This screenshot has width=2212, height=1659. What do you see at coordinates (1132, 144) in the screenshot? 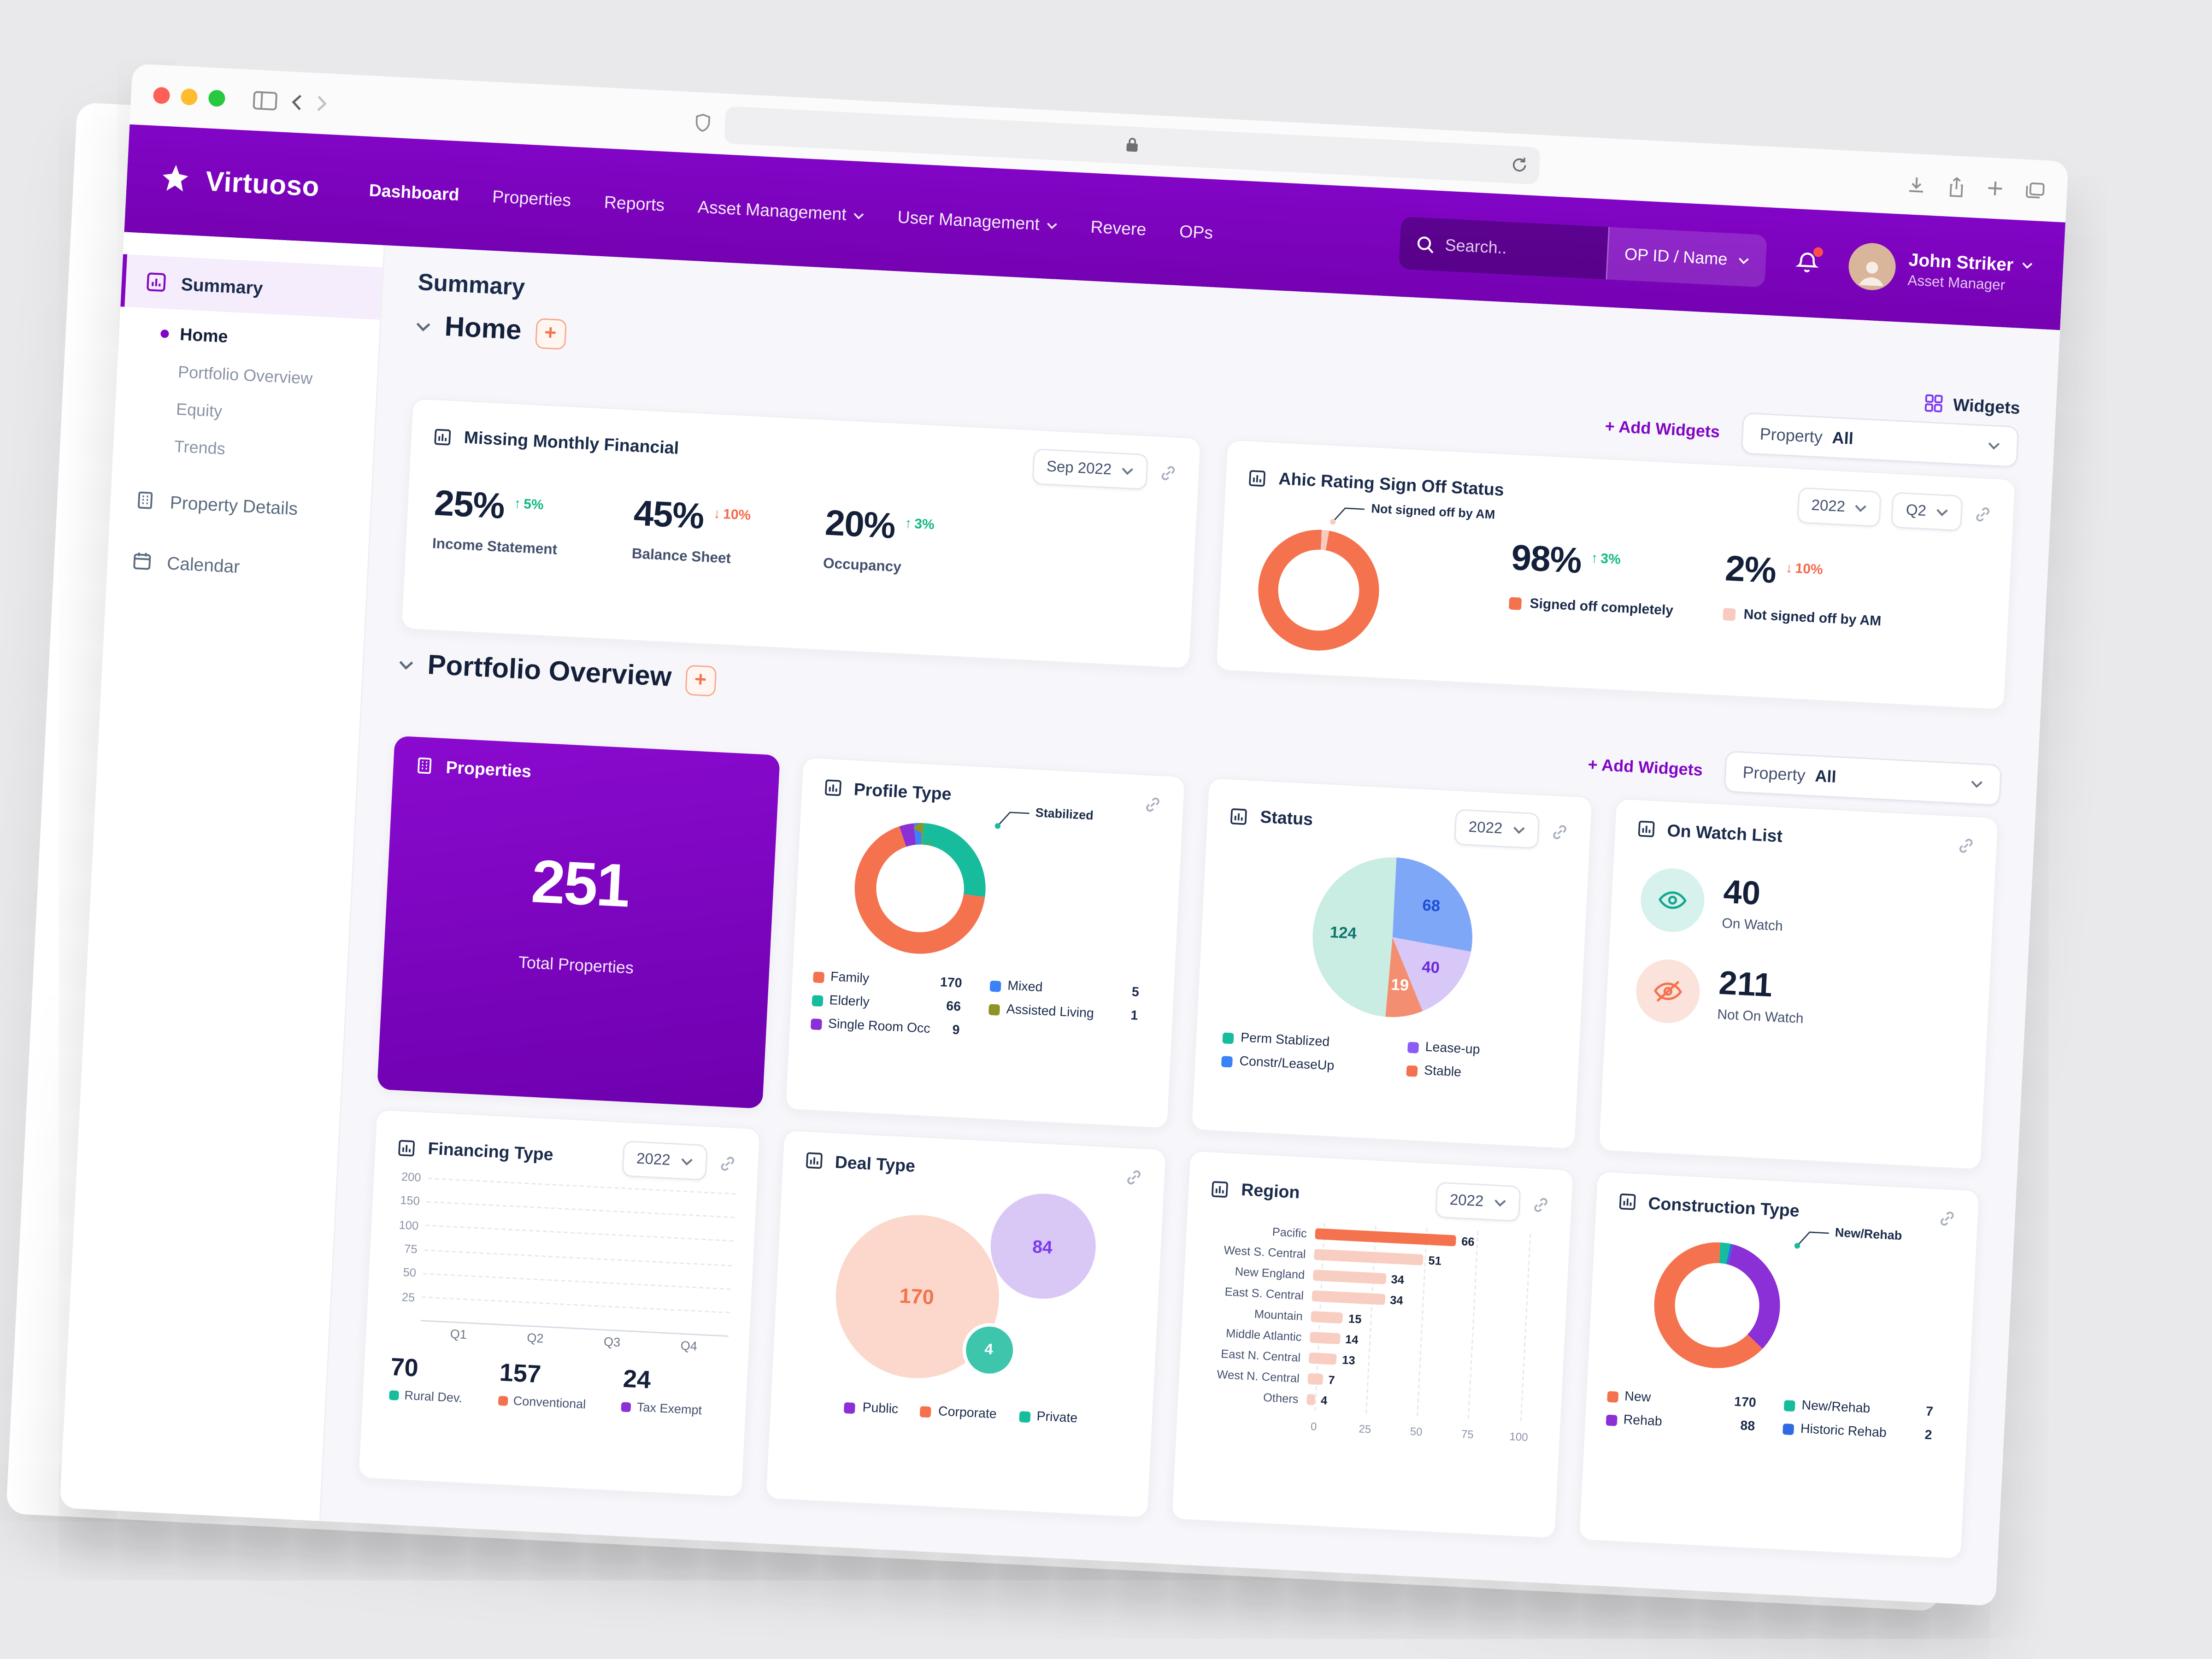
I see `address-bar` at bounding box center [1132, 144].